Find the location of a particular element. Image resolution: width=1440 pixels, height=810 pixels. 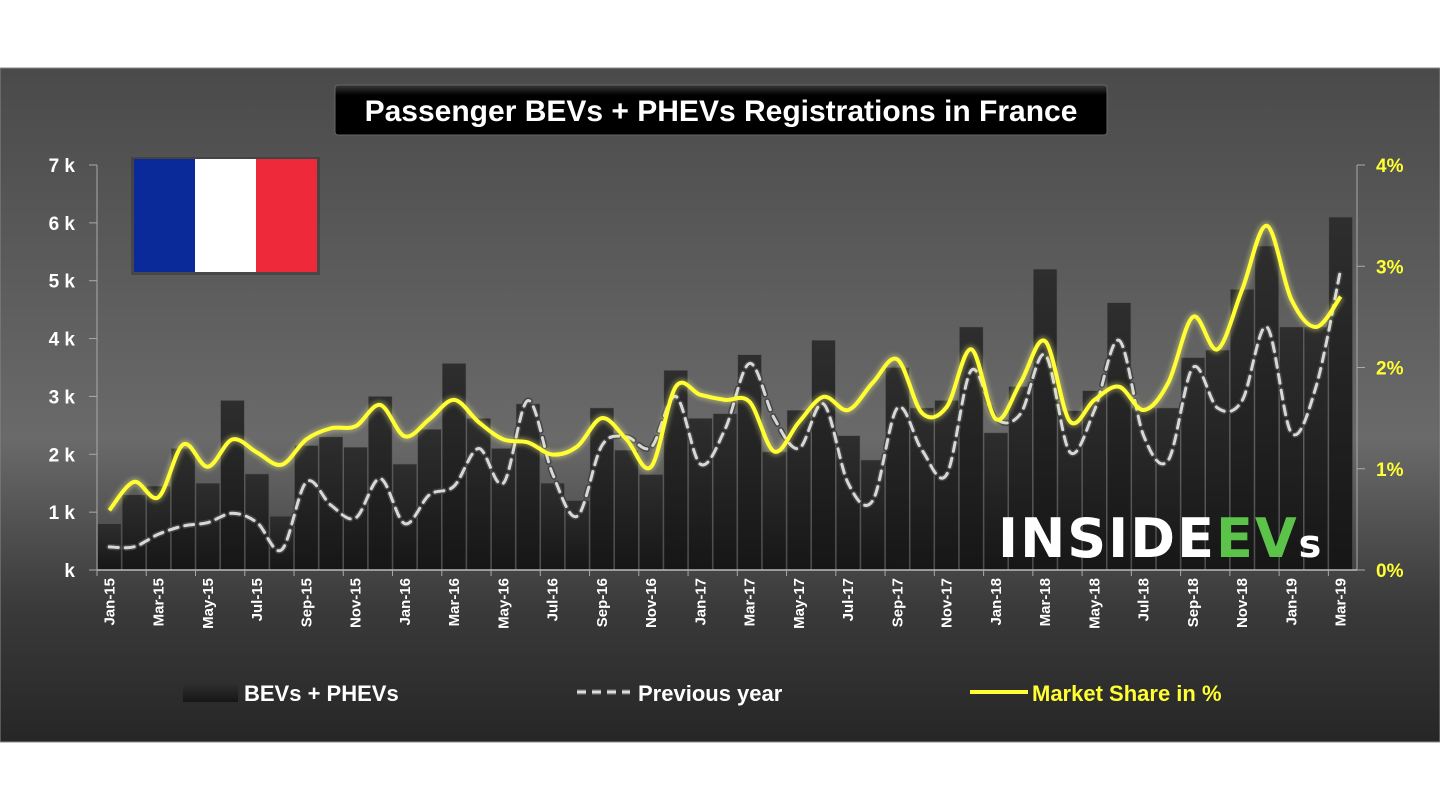

x-tick-label: Jan-16 is located at coordinates (405, 602).